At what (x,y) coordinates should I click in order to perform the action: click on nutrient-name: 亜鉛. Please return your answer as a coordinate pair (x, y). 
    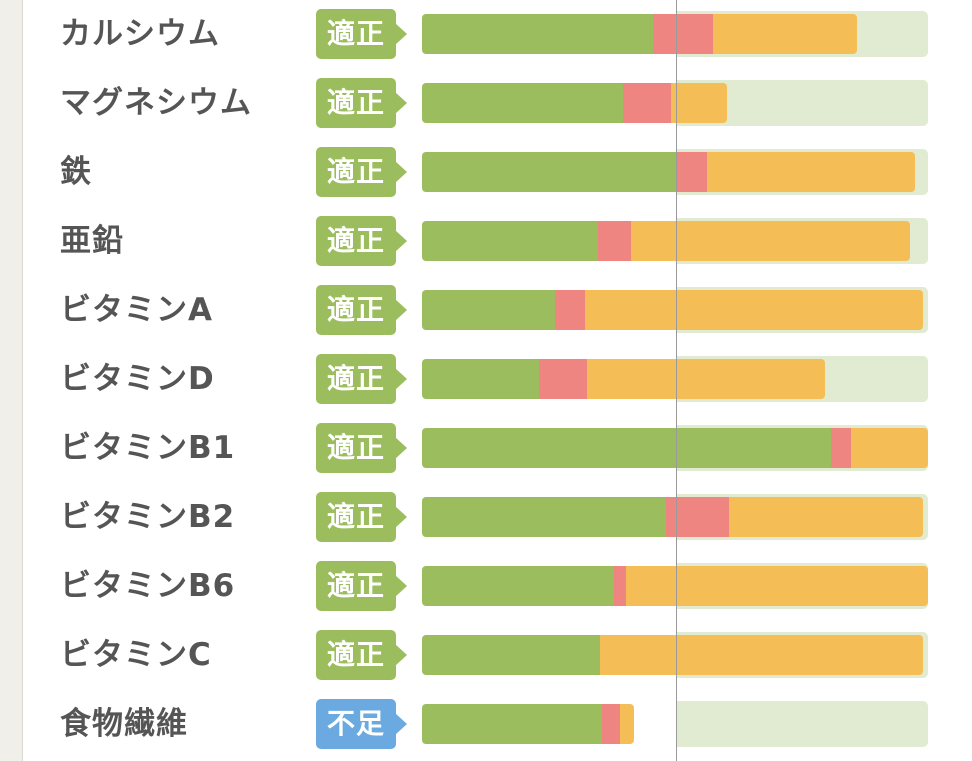
    Looking at the image, I should click on (92, 241).